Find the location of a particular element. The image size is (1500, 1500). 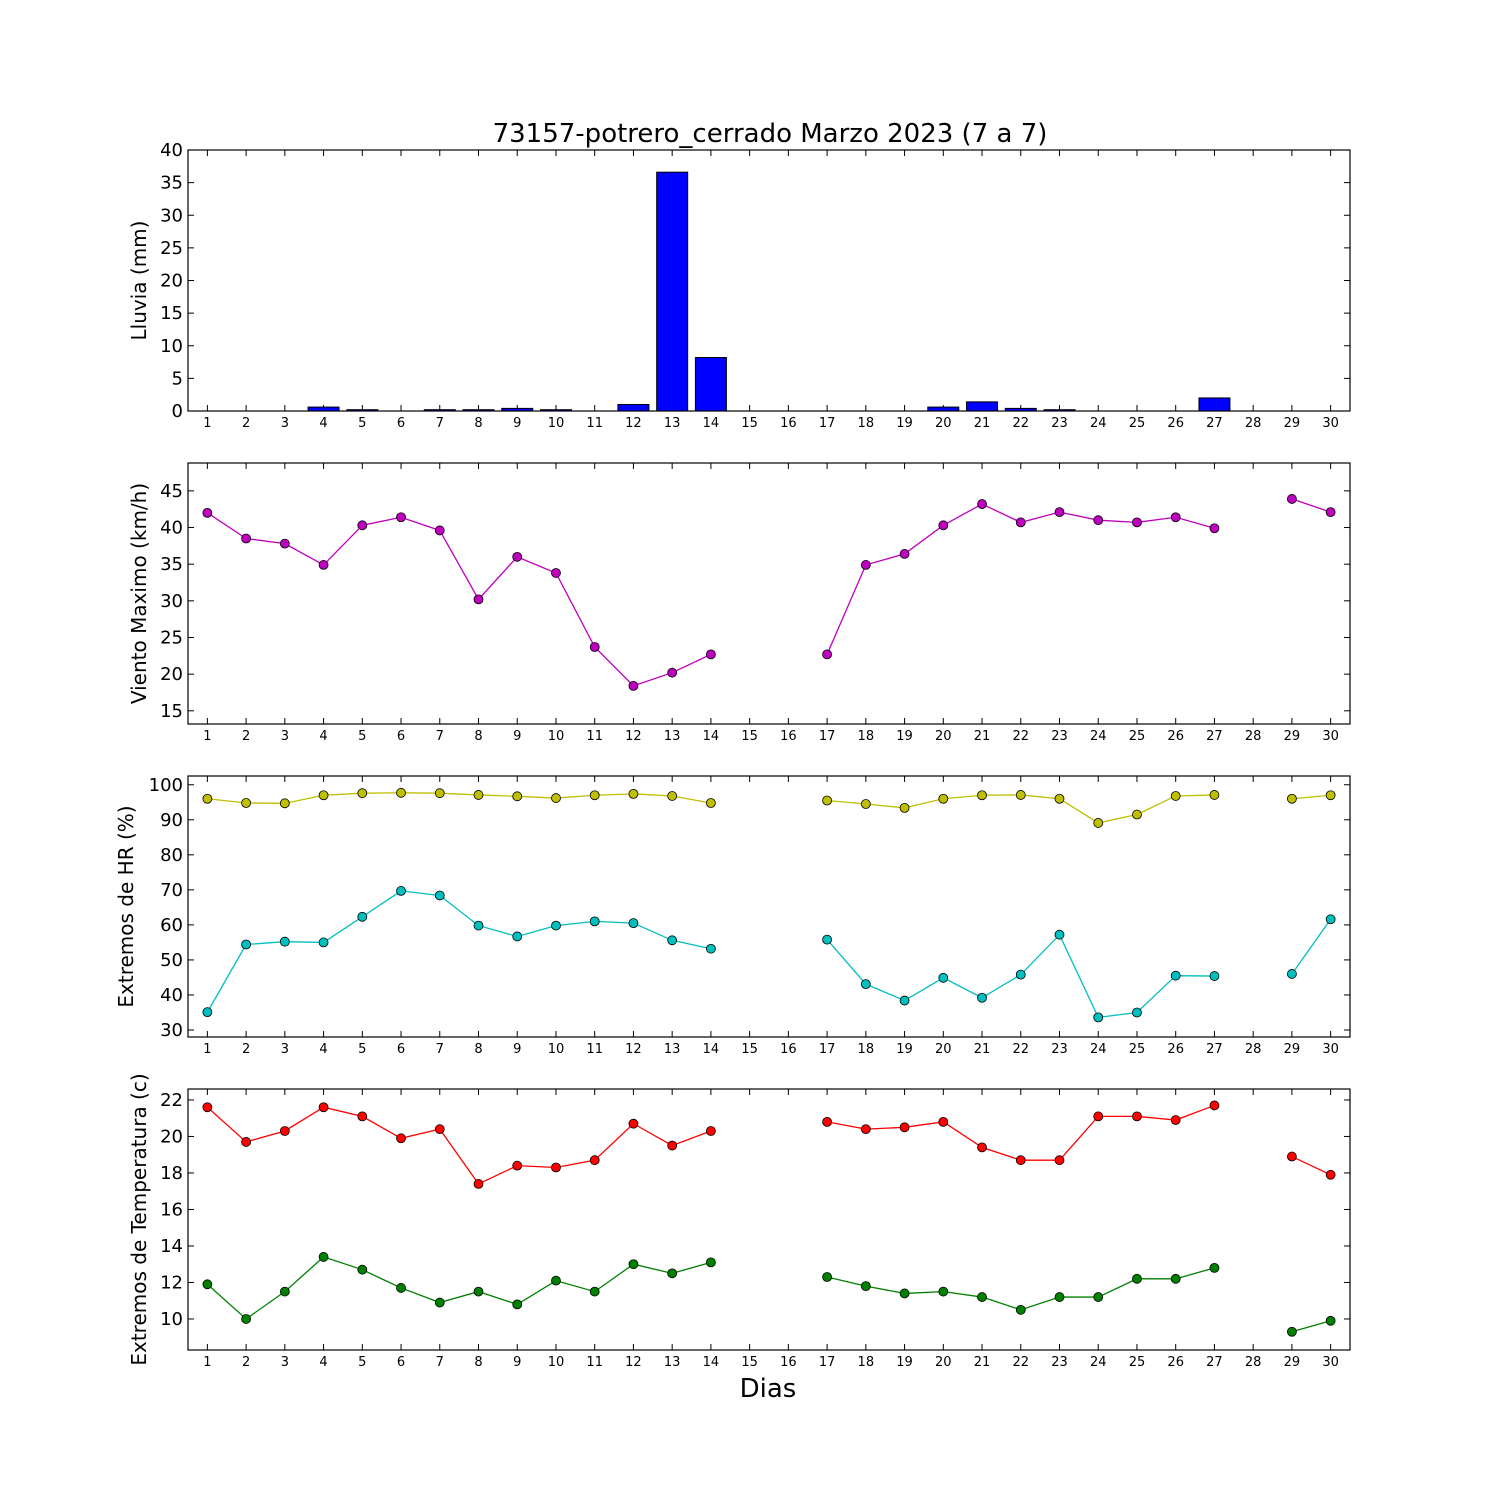

x-tick-label: 1 is located at coordinates (207, 1362).